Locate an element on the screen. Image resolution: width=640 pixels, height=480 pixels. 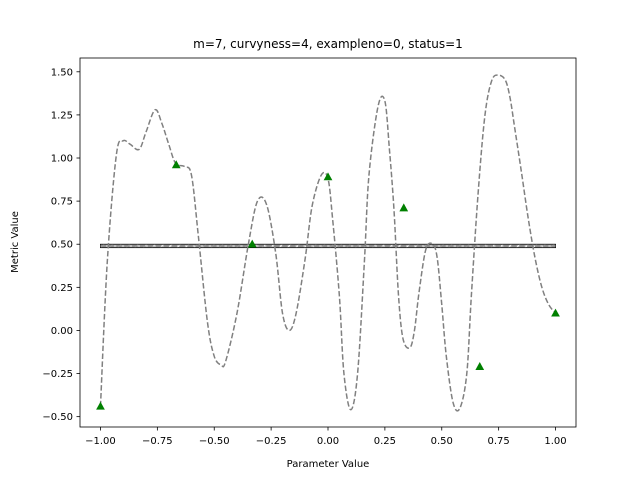
y-tick-label: 1.00 is located at coordinates (62, 159).